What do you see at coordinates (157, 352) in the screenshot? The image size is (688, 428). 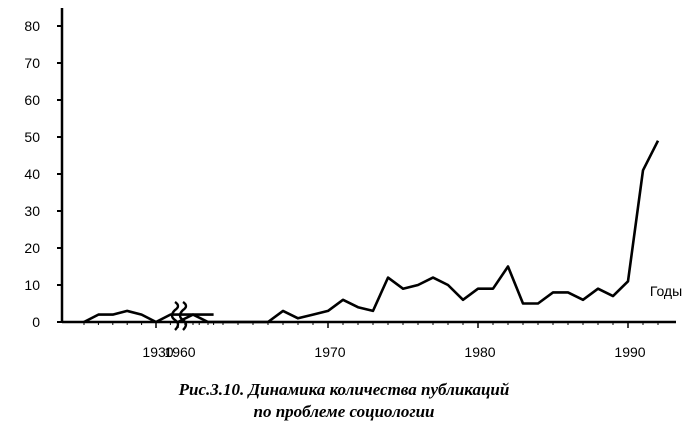 I see `x-tick-label: 1930` at bounding box center [157, 352].